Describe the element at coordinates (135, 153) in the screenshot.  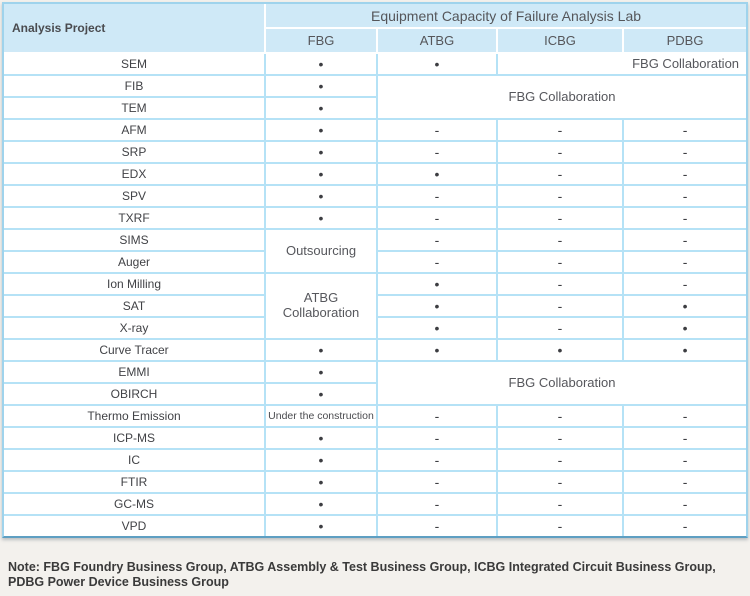
I see `row-label: SRP` at that location.